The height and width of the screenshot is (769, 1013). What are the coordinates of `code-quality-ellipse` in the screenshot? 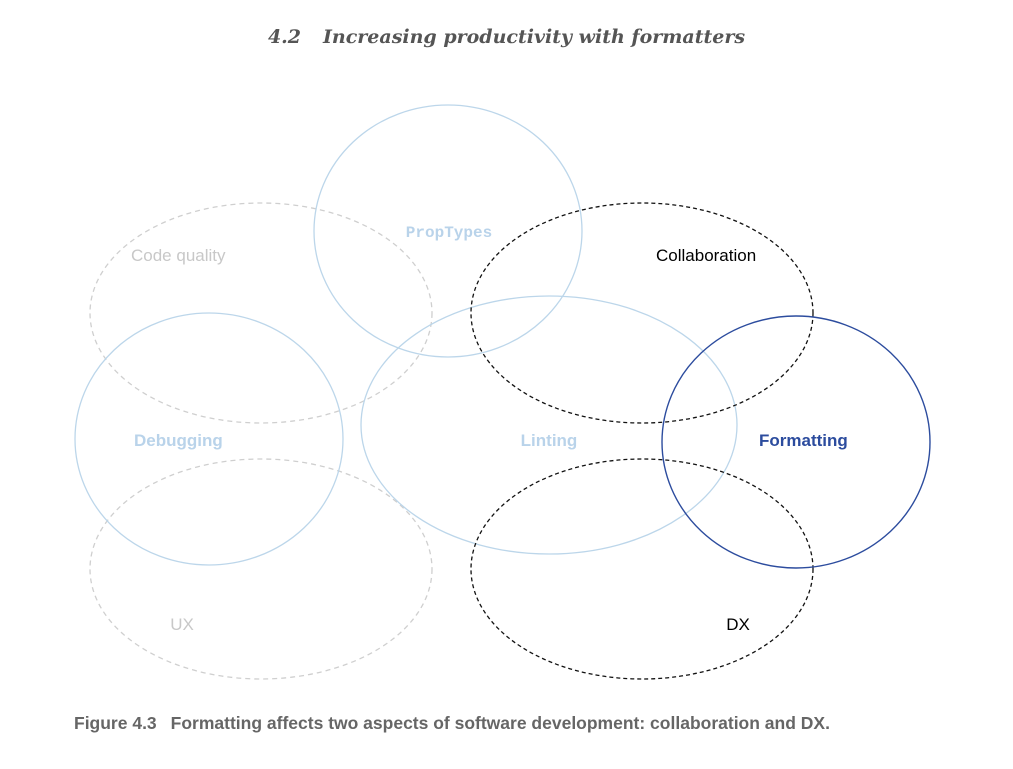 It's located at (261, 313).